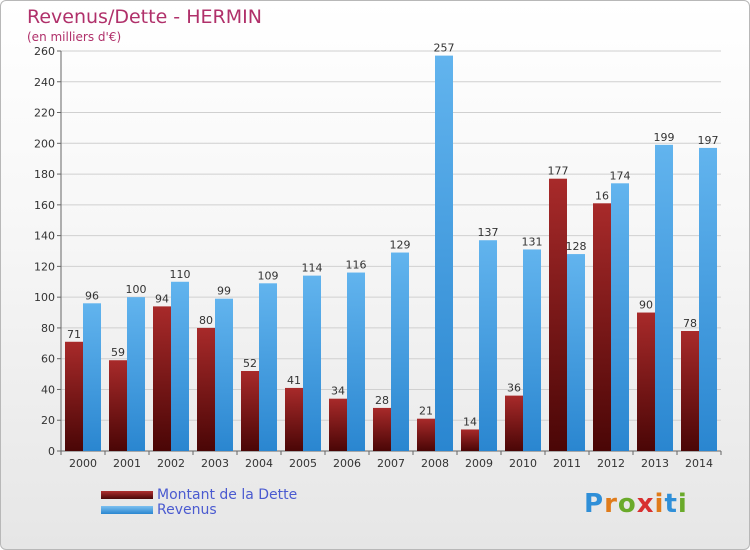 The image size is (750, 550). Describe the element at coordinates (180, 274) in the screenshot. I see `data-label-revenue: 110` at that location.